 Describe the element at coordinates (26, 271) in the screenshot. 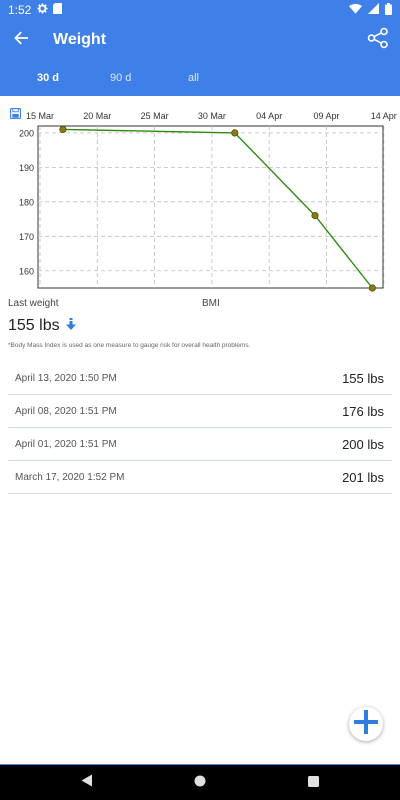

I see `y-tick-label: 160` at that location.